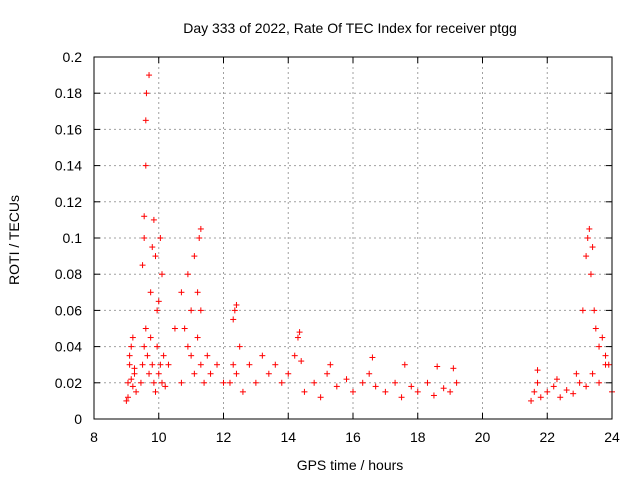  What do you see at coordinates (547, 437) in the screenshot?
I see `x-tick-label: 22` at bounding box center [547, 437].